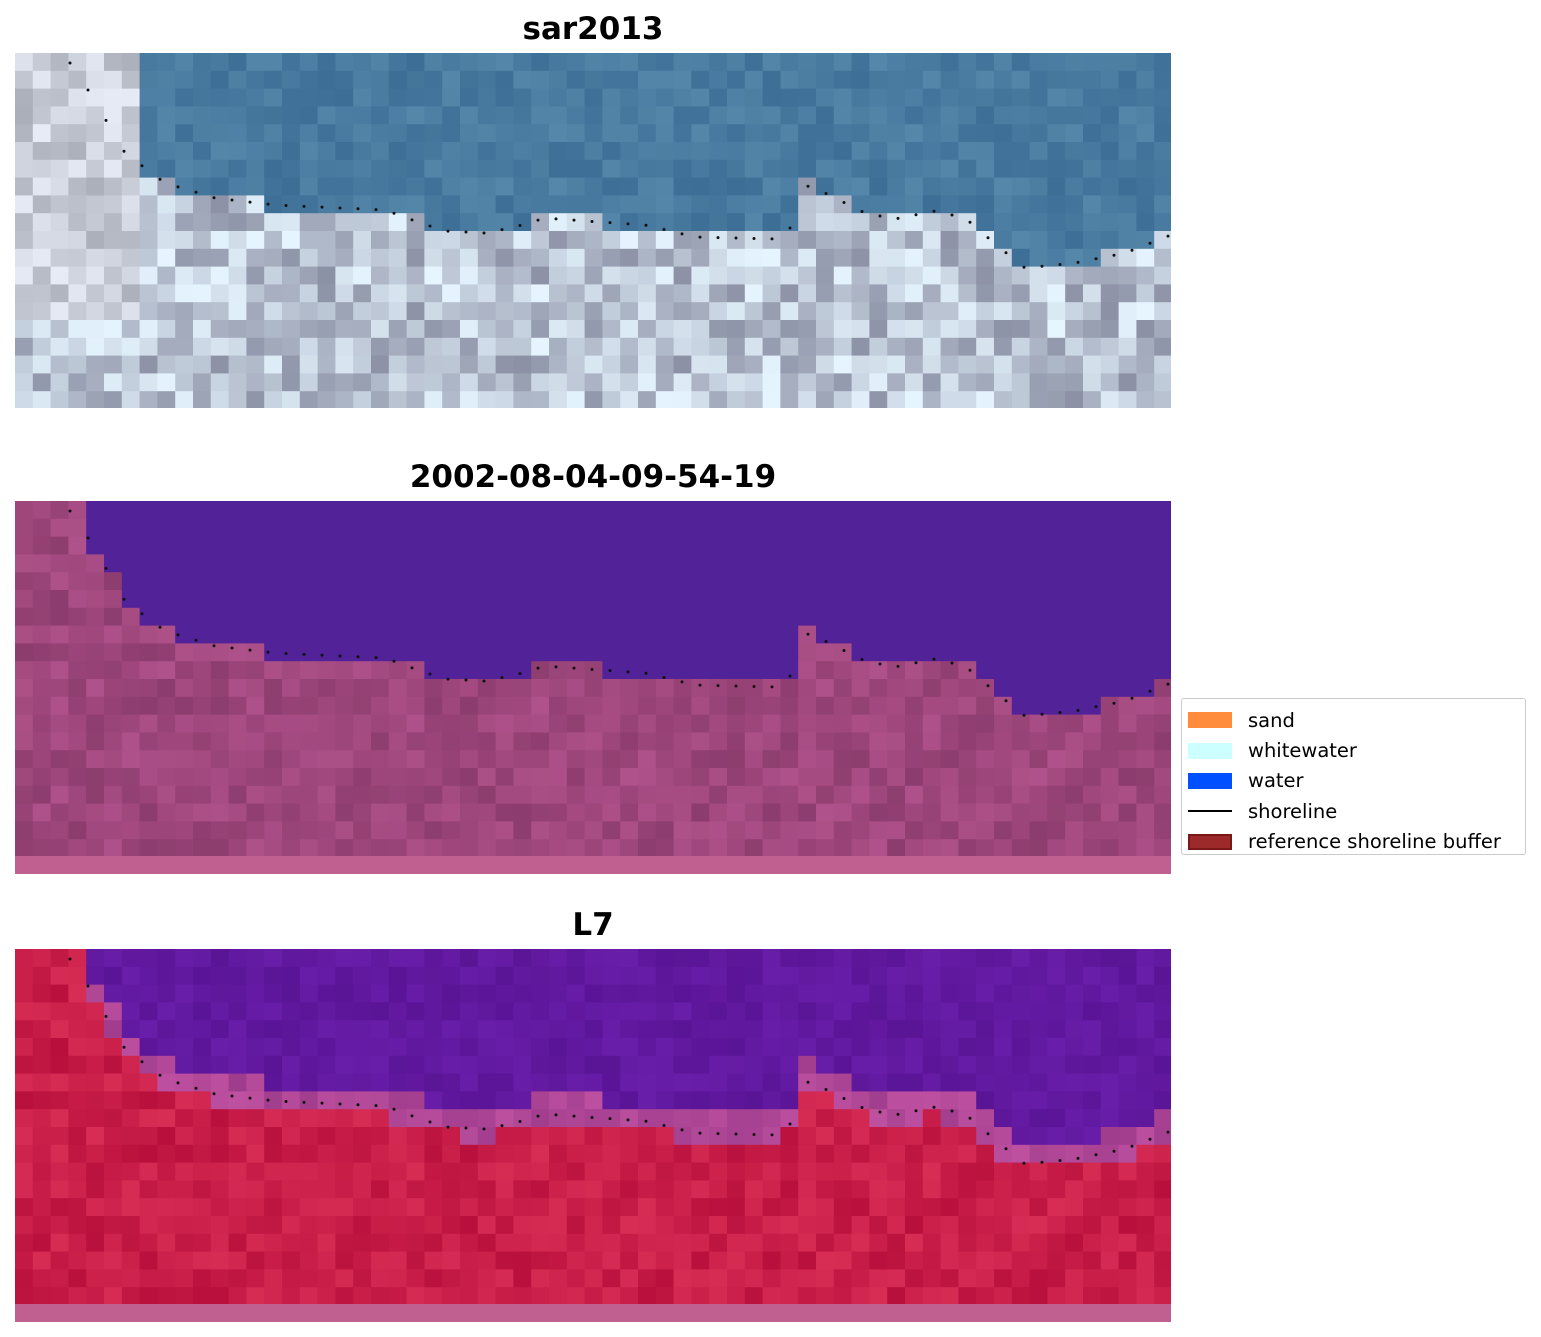  What do you see at coordinates (1210, 841) in the screenshot?
I see `reference-buffer-swatch` at bounding box center [1210, 841].